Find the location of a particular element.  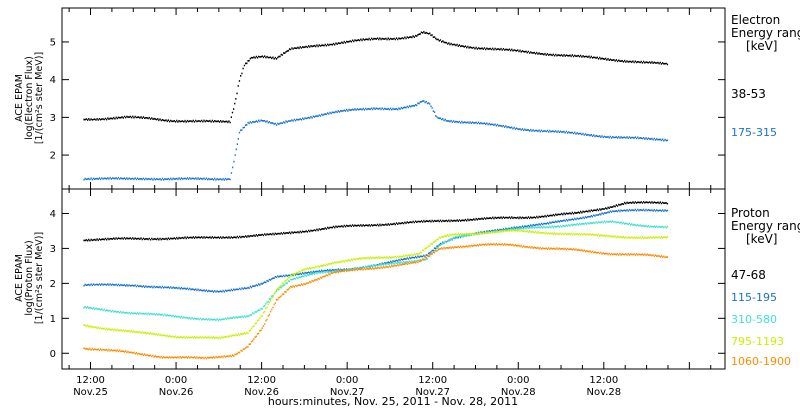

proton-legend-47-68: 47-68 is located at coordinates (748, 275).